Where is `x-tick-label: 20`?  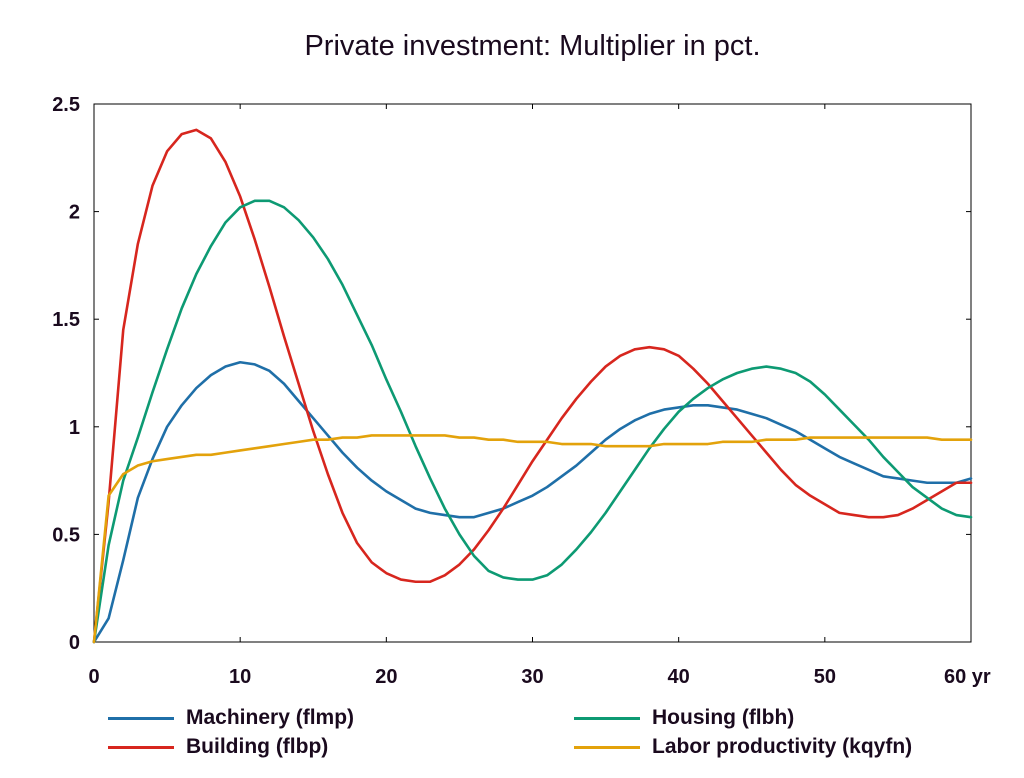
x-tick-label: 20 is located at coordinates (386, 677).